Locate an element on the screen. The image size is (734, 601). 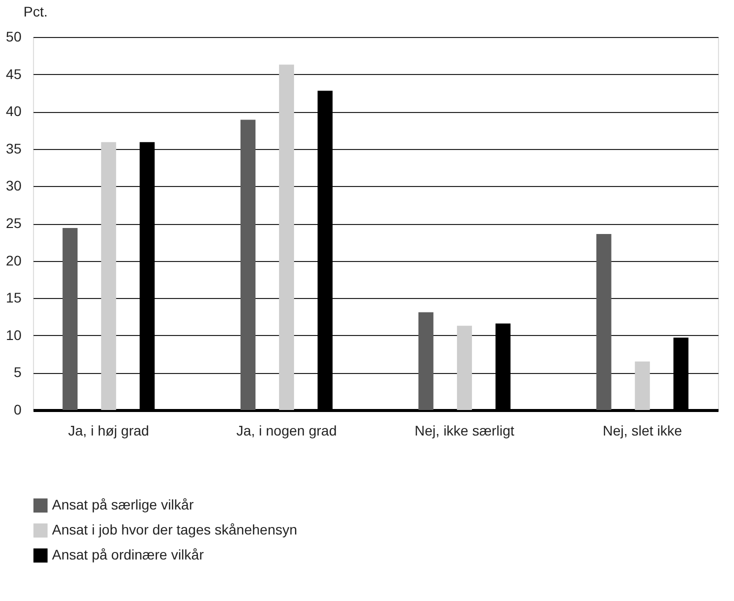
y-tick-label: 45 is located at coordinates (14, 74).